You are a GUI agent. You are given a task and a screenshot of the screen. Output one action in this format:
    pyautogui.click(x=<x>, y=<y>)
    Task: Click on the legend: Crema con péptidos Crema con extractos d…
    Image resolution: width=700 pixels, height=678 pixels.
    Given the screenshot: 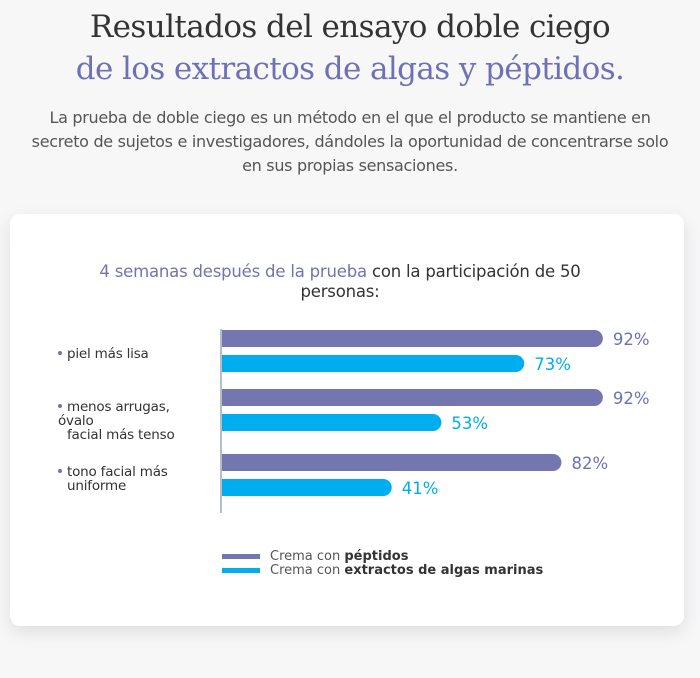 What is the action you would take?
    pyautogui.click(x=383, y=563)
    